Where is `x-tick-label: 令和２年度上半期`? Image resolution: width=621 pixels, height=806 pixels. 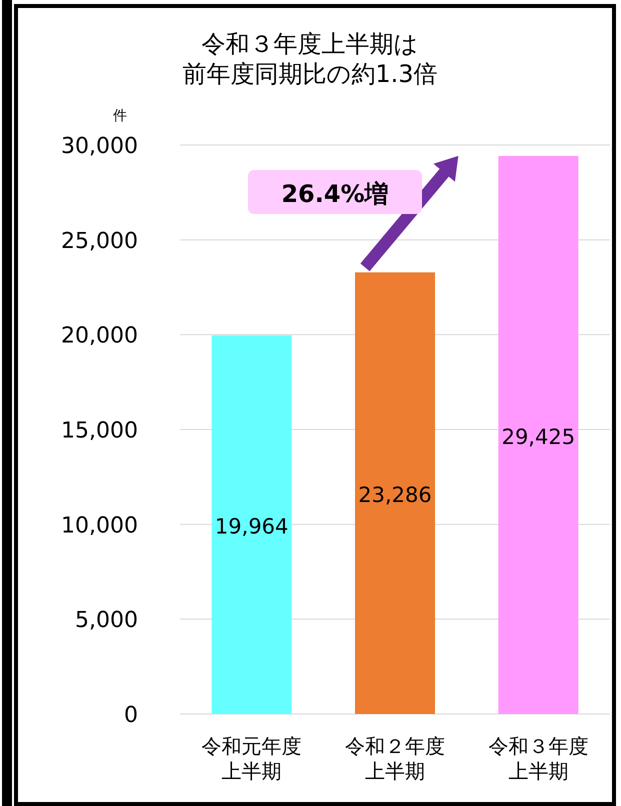
x-tick-label: 令和２年度上半期 is located at coordinates (395, 758).